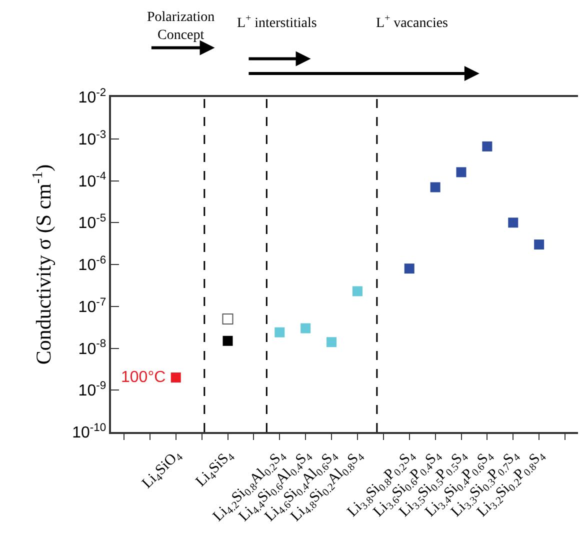 The image size is (582, 548). Describe the element at coordinates (92, 306) in the screenshot. I see `y-tick-label: 10$^{-7}$` at that location.